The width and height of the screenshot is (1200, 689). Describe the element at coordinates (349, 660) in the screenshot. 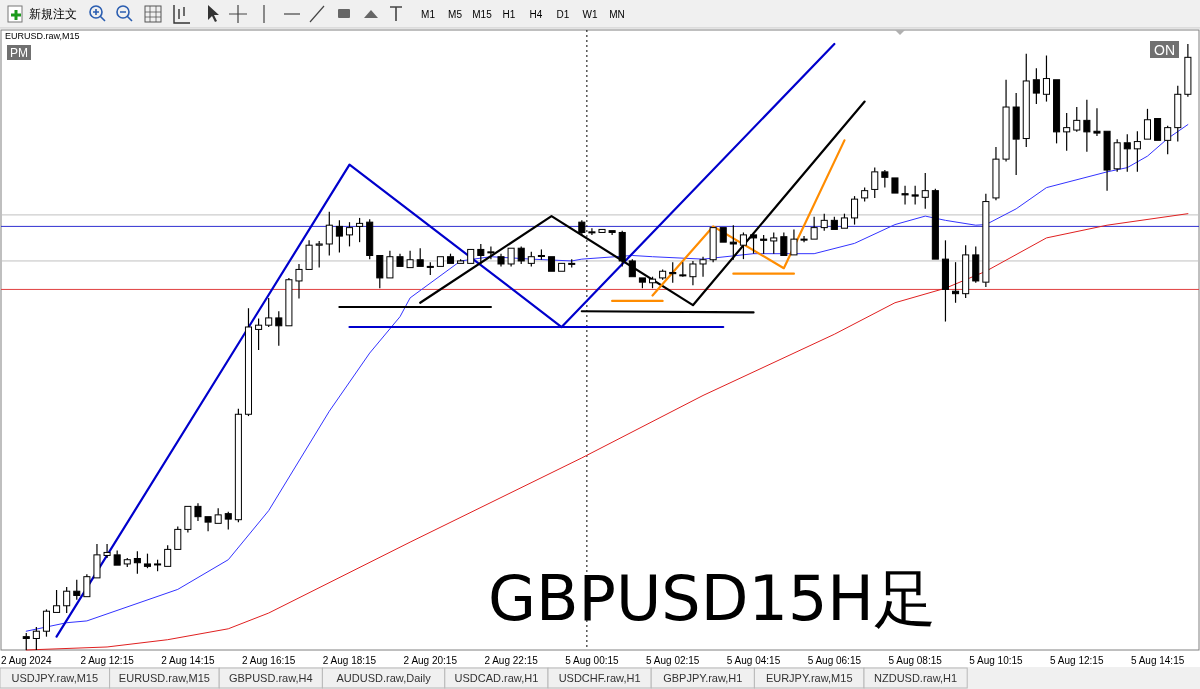

I see `x-tick-label: 2 Aug 18:15` at that location.